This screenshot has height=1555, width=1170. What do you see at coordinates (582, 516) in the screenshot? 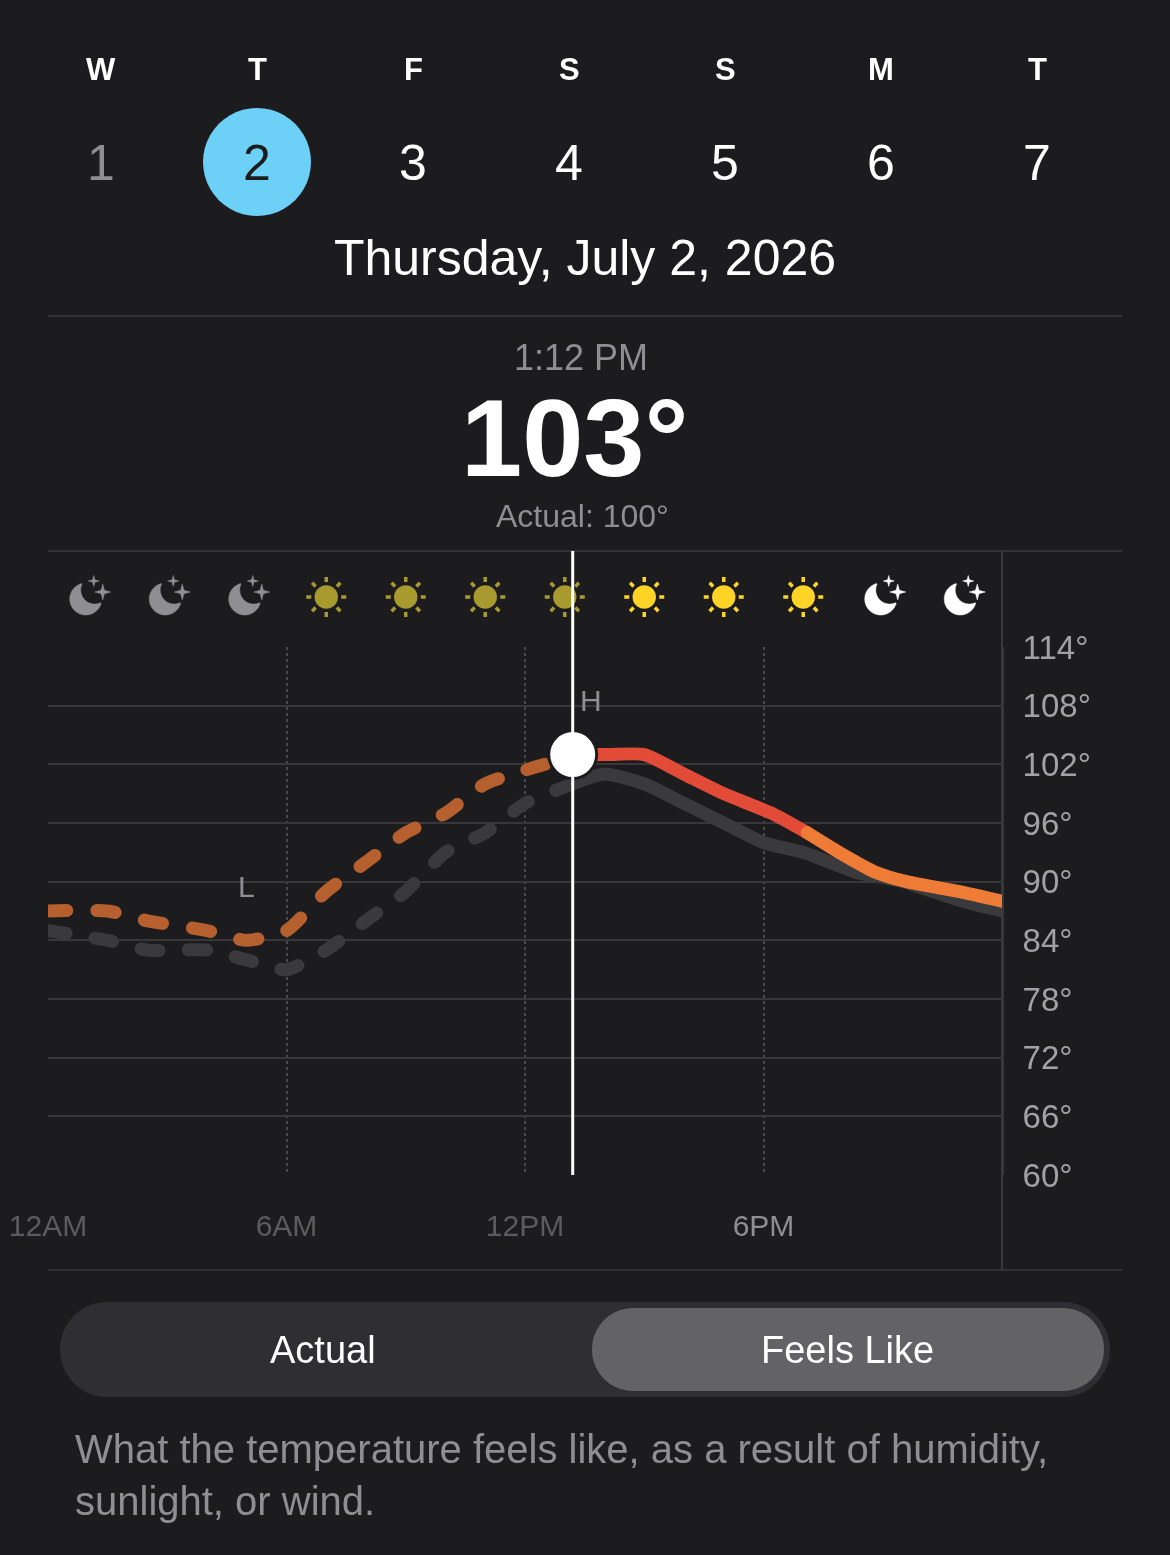
I see `text: Actual: 100°` at bounding box center [582, 516].